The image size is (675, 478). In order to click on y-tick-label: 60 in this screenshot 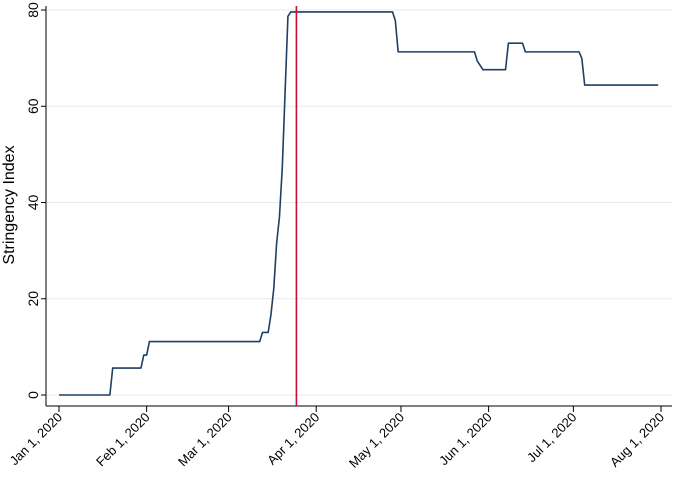, I will do `click(33, 106)`.